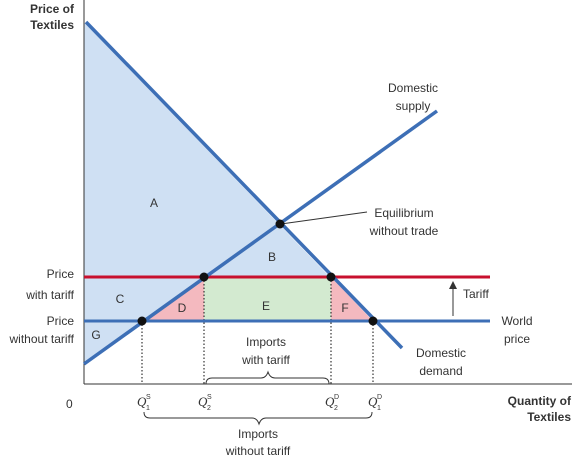  What do you see at coordinates (61, 321) in the screenshot?
I see `price-without-tariff-label-line1: Price` at bounding box center [61, 321].